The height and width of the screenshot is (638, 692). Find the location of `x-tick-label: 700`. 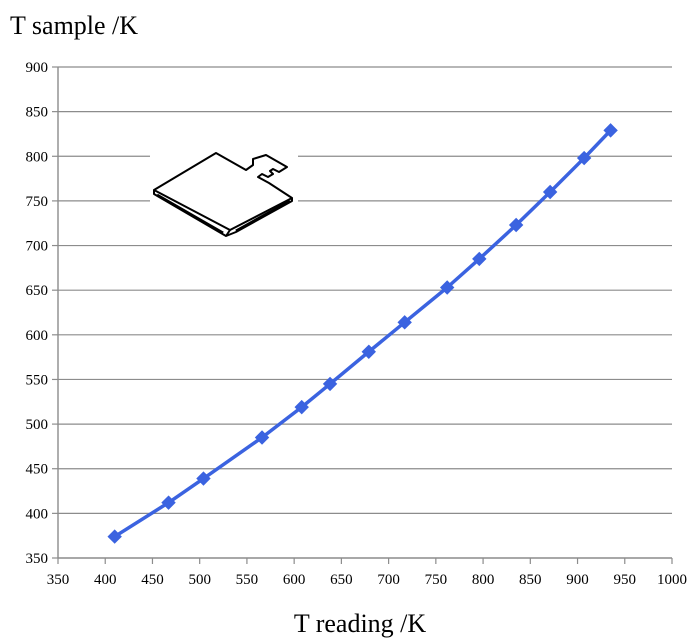

x-tick-label: 700 is located at coordinates (388, 580).